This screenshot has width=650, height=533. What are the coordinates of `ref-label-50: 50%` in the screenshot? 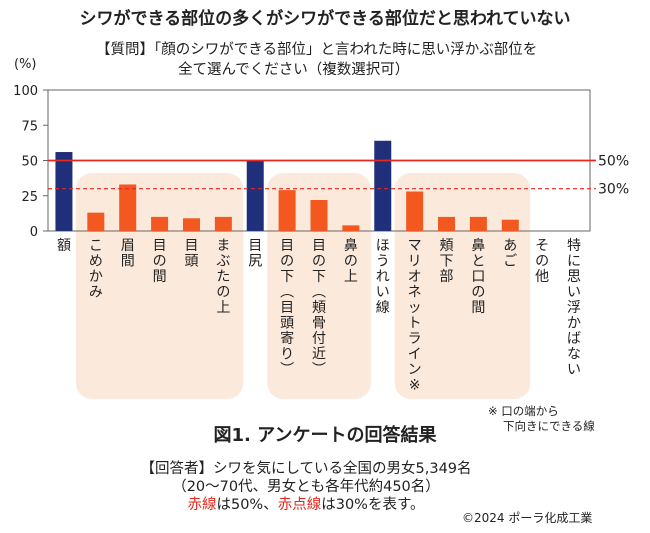 It's located at (613, 162).